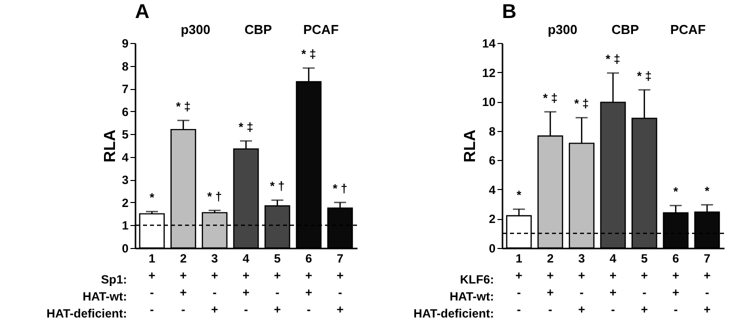  Describe the element at coordinates (477, 279) in the screenshot. I see `text: KLF6:` at that location.